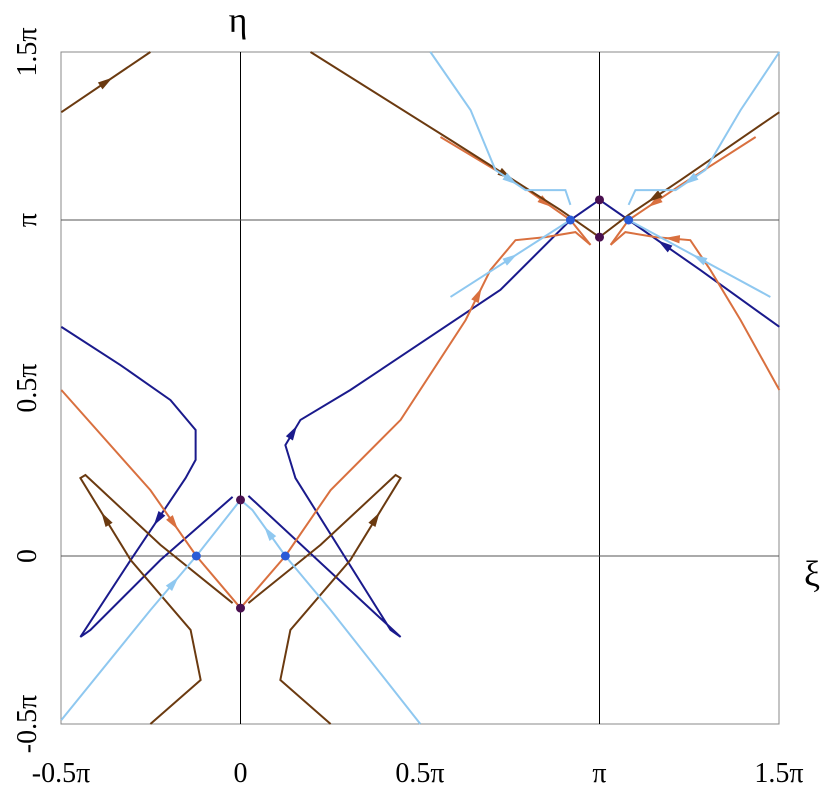  Describe the element at coordinates (27, 556) in the screenshot. I see `y-tick-label: 0` at that location.